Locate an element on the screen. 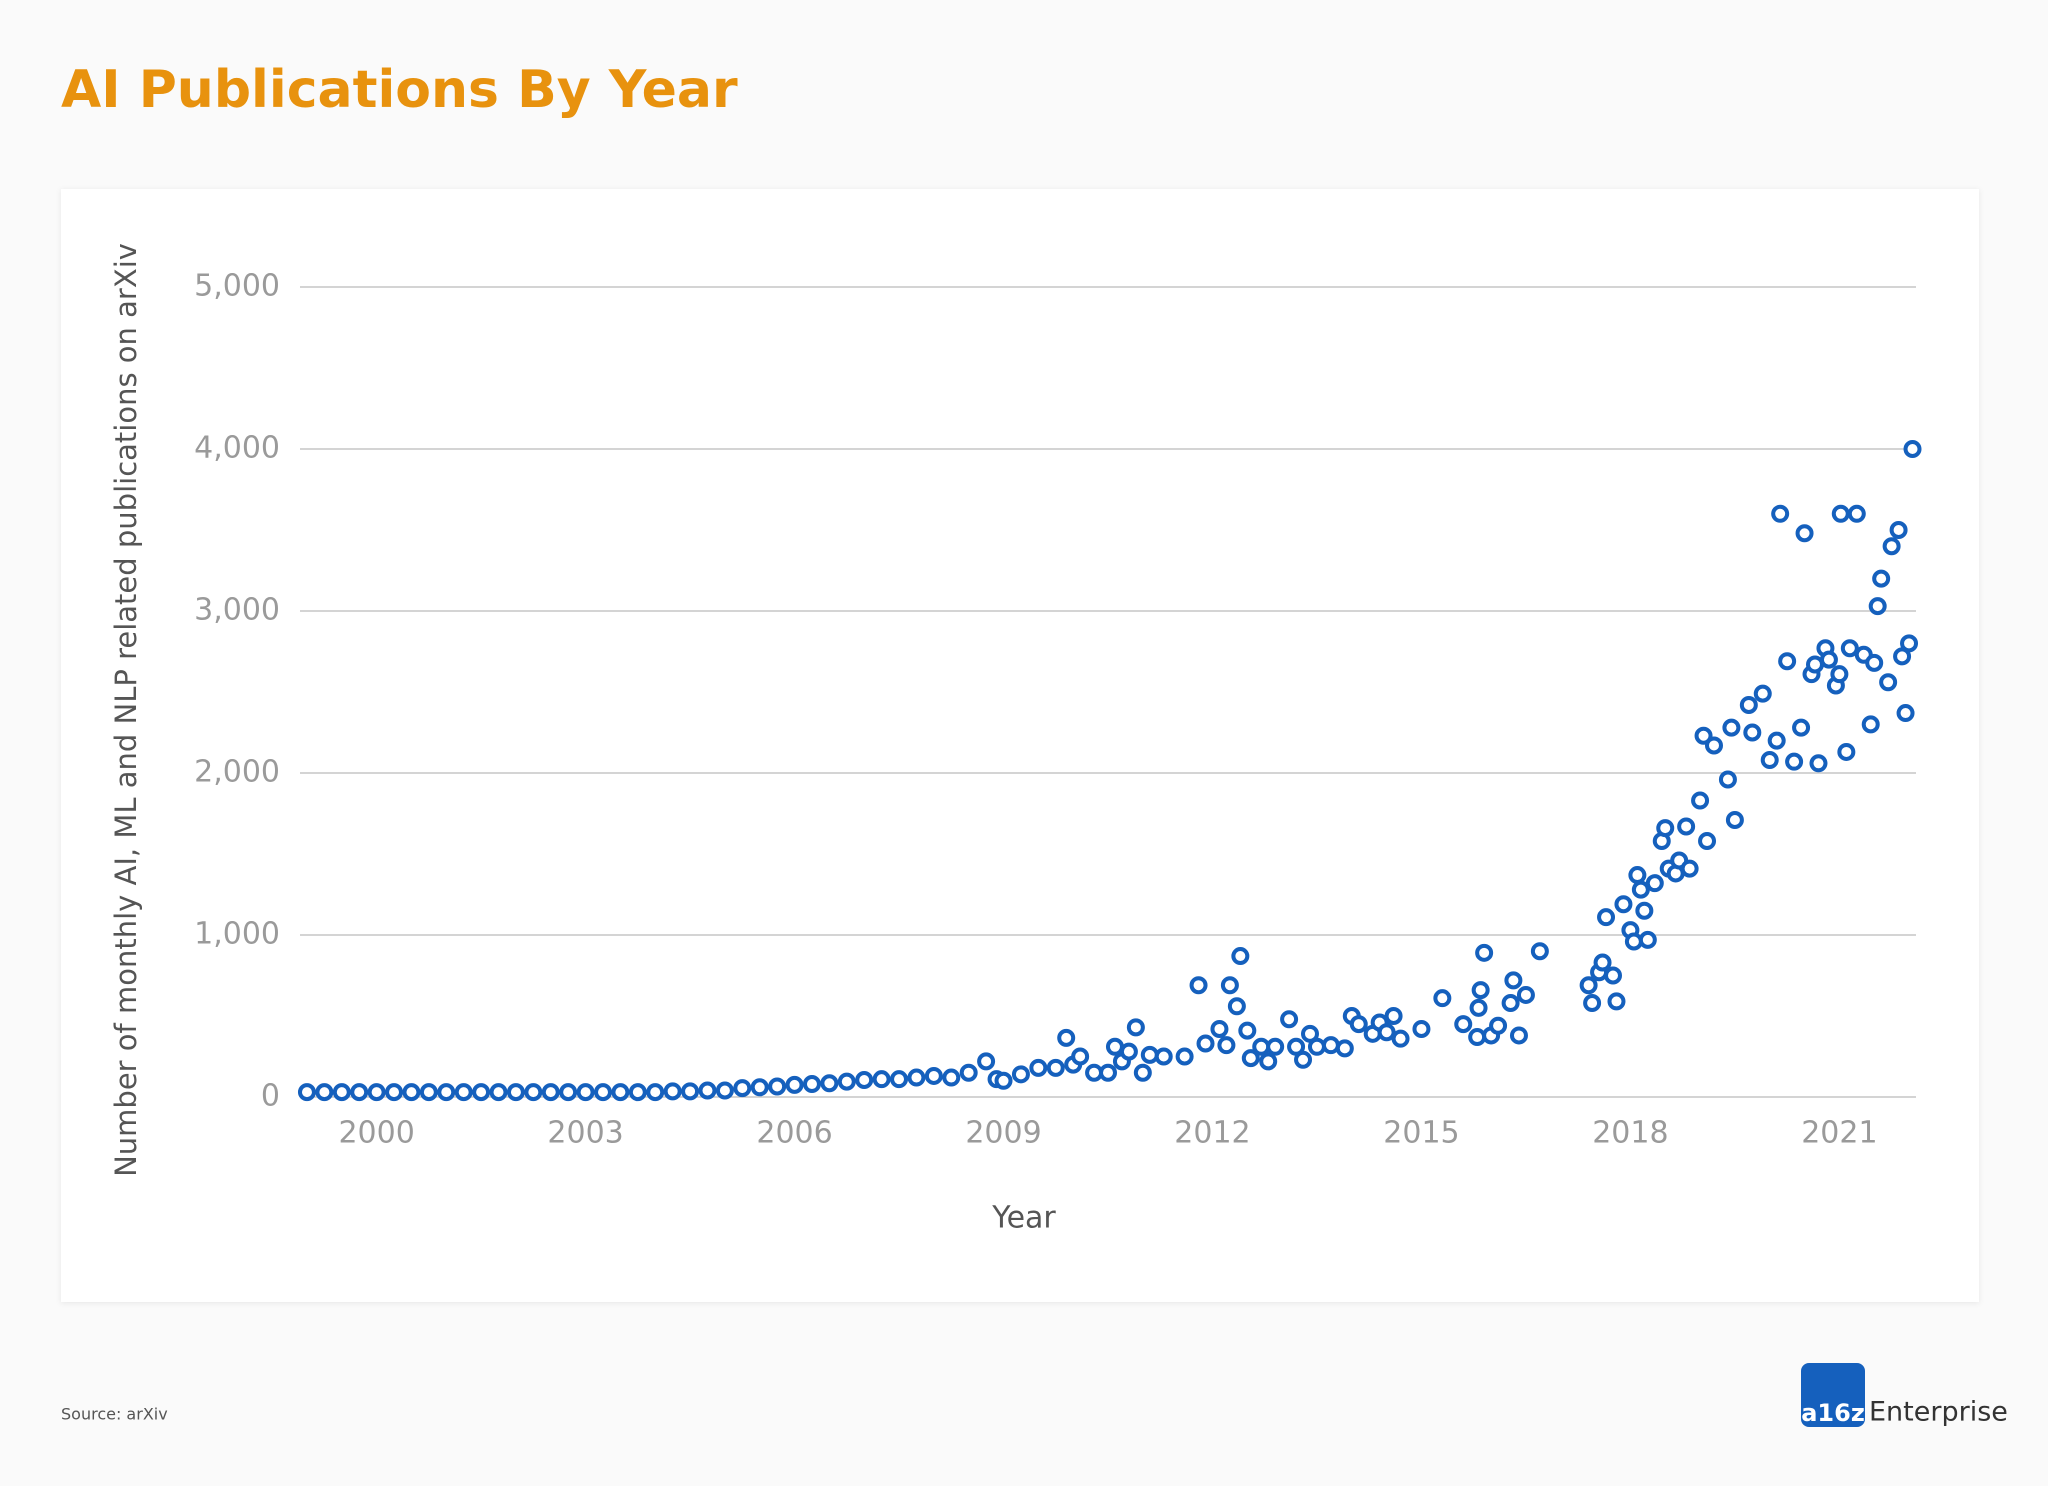 The height and width of the screenshot is (1486, 2048). x-tick-label: 2006 is located at coordinates (794, 1133).